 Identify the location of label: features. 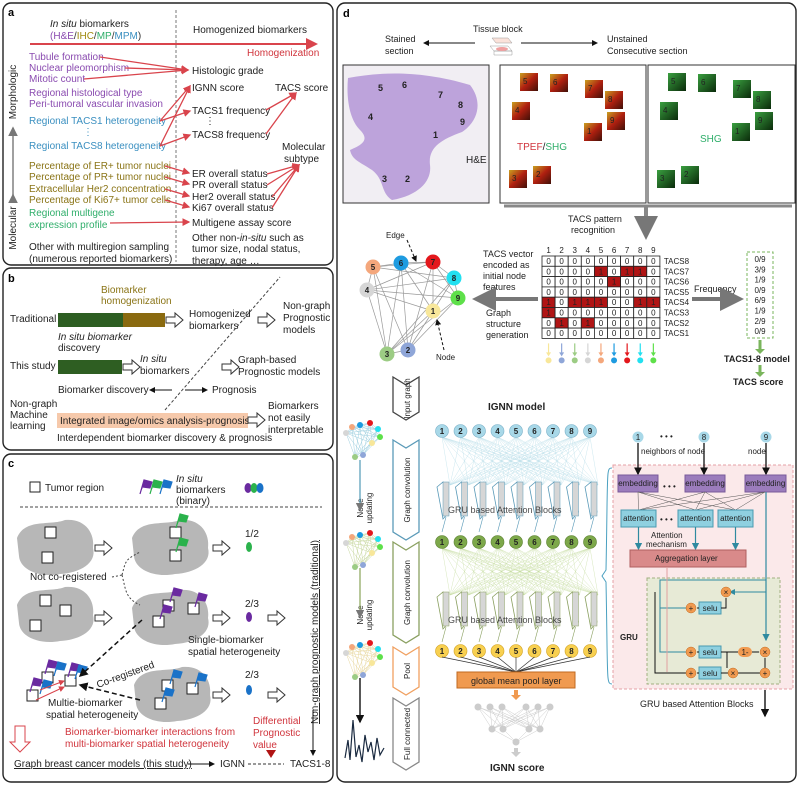
(499, 287).